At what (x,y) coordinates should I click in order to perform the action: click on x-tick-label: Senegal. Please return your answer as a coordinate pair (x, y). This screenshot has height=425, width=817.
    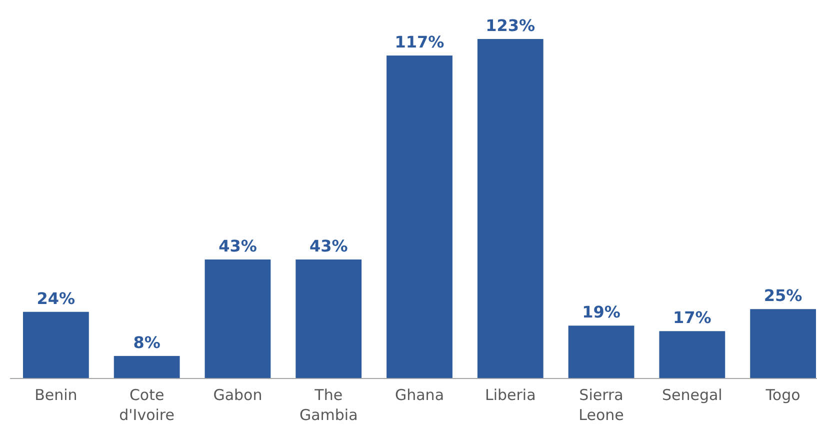
    Looking at the image, I should click on (692, 395).